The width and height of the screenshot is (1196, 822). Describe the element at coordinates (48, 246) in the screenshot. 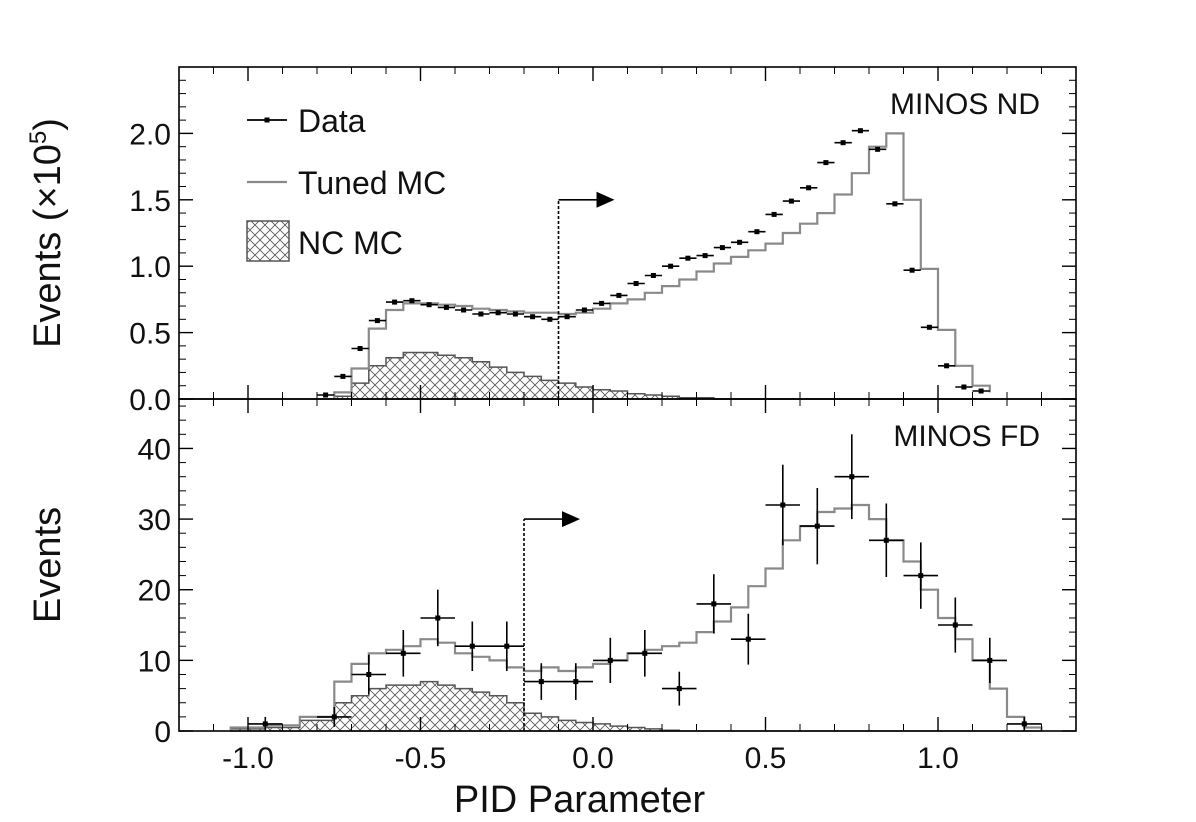

I see `nd-y-axis-label-main: Events (×10` at that location.